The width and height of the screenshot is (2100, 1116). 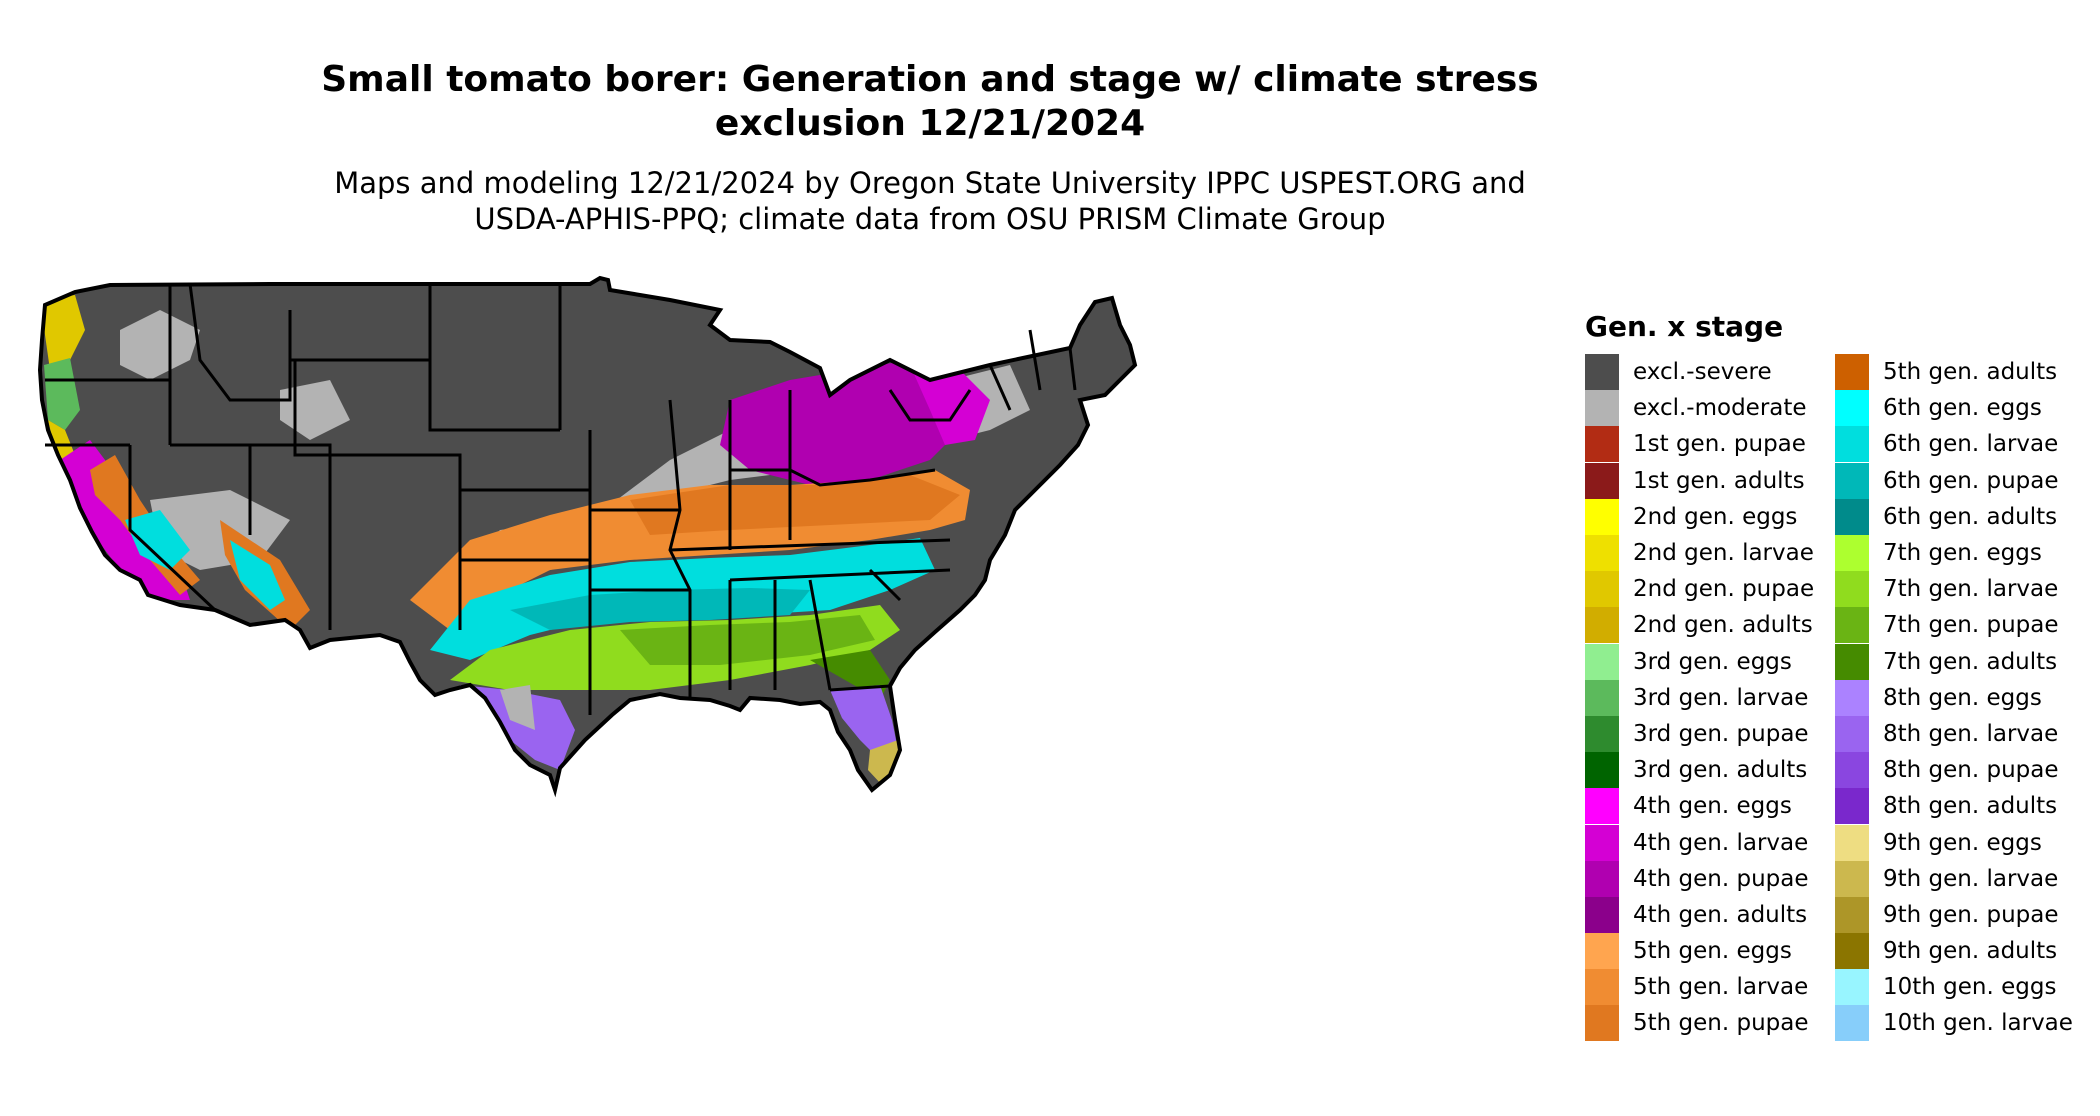 I want to click on legend-item: 3rd gen. adults, so click(x=1710, y=770).